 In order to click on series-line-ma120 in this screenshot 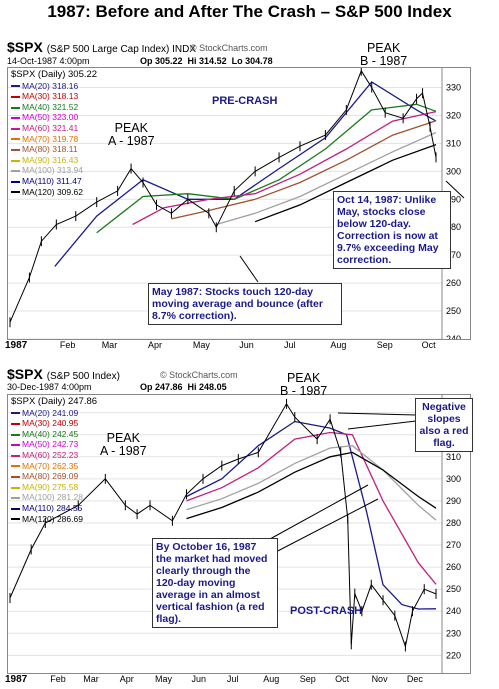, I will do `click(311, 485)`.